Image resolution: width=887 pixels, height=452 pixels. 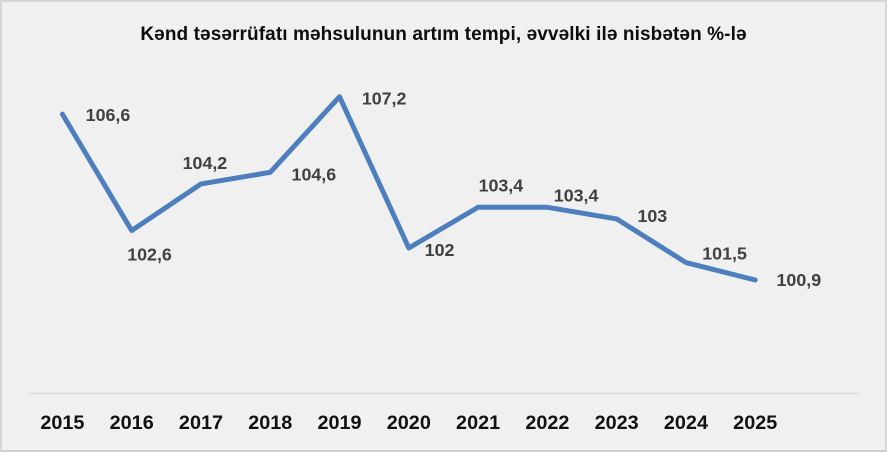 I want to click on data-point-label: 107,2, so click(x=384, y=99).